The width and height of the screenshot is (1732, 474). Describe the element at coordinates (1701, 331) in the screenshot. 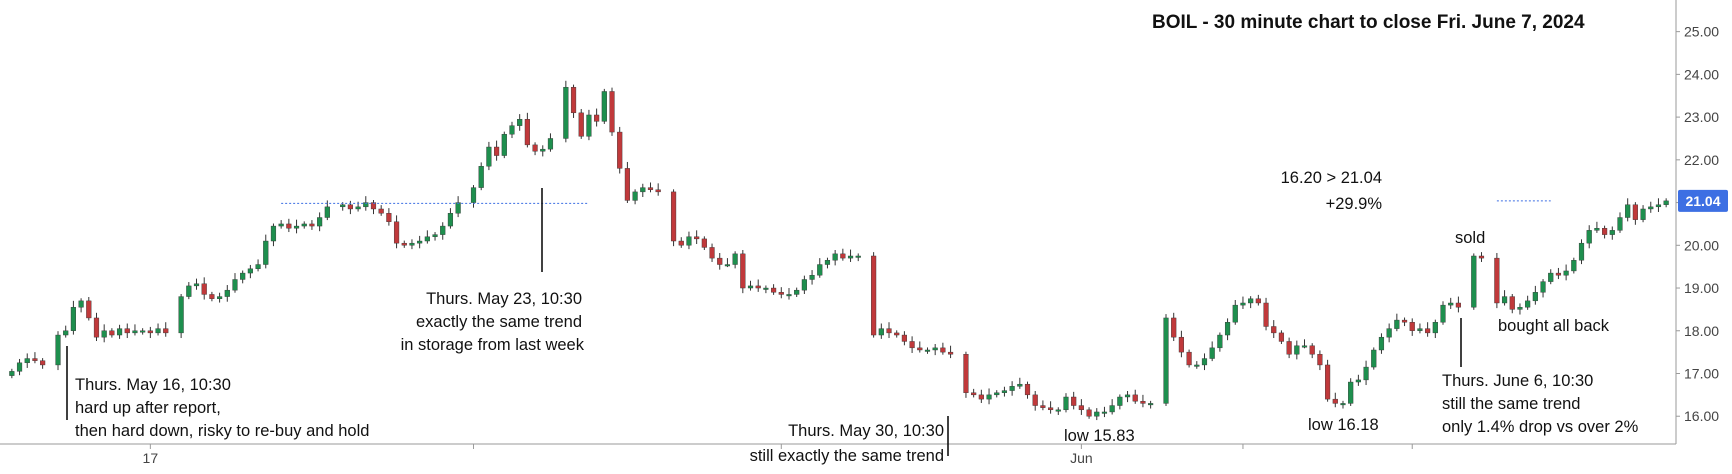

I see `y-tick-label: 18.00` at that location.